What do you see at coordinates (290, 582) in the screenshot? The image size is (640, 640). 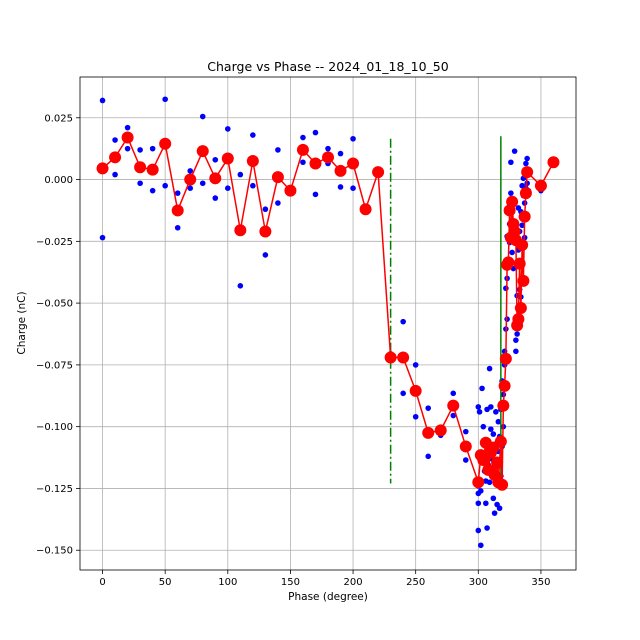 I see `x-tick-label: 150` at bounding box center [290, 582].